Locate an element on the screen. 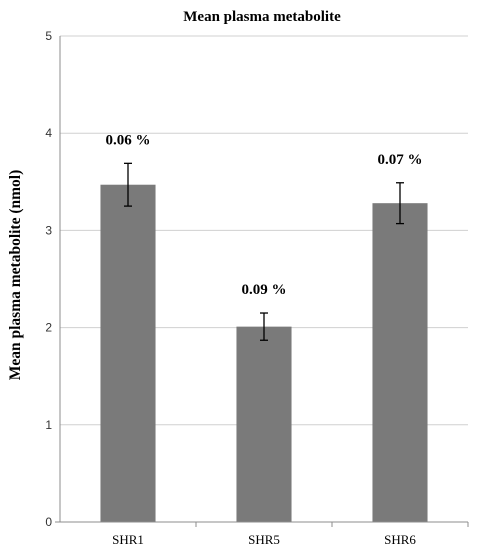 The width and height of the screenshot is (482, 550). data-label-shr6: 0.07 % is located at coordinates (400, 160).